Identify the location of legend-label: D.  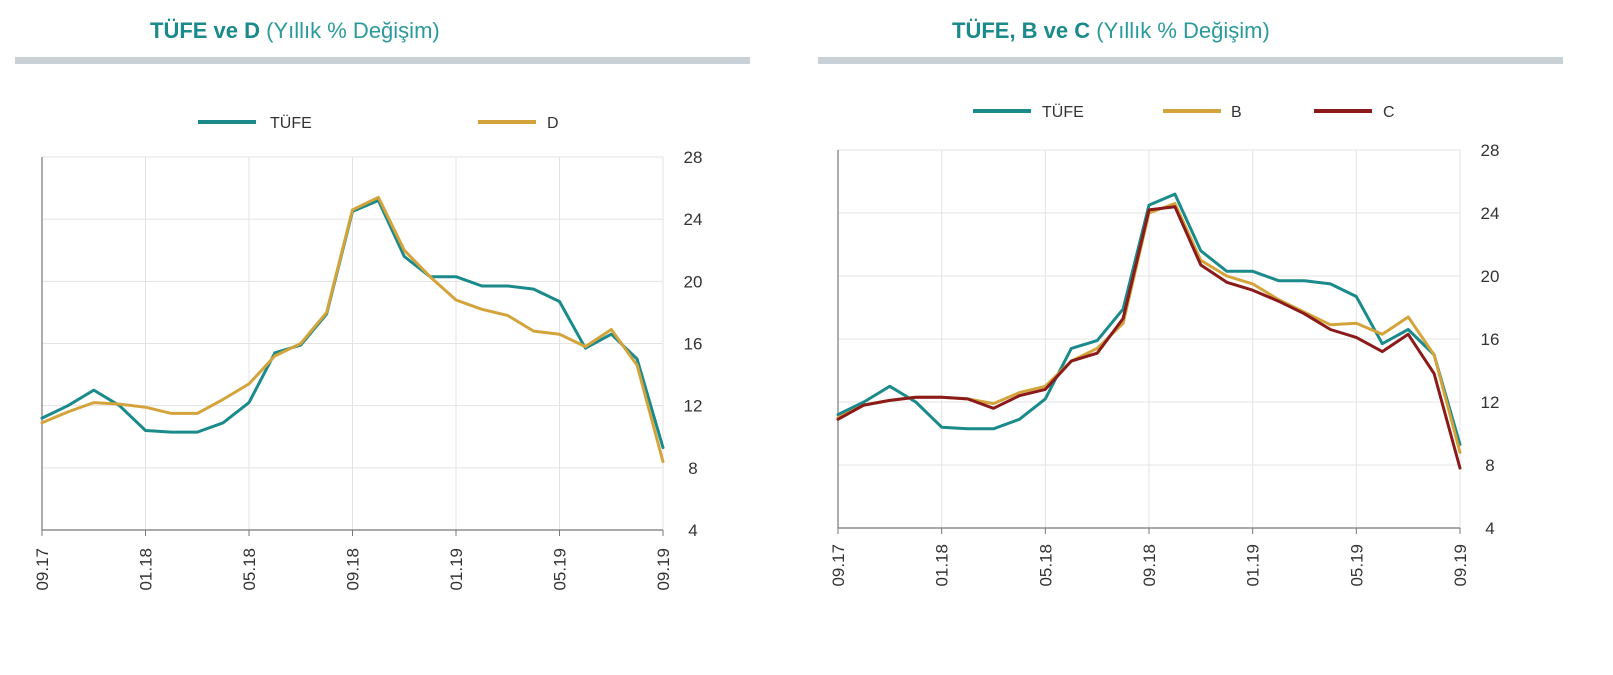
(553, 123).